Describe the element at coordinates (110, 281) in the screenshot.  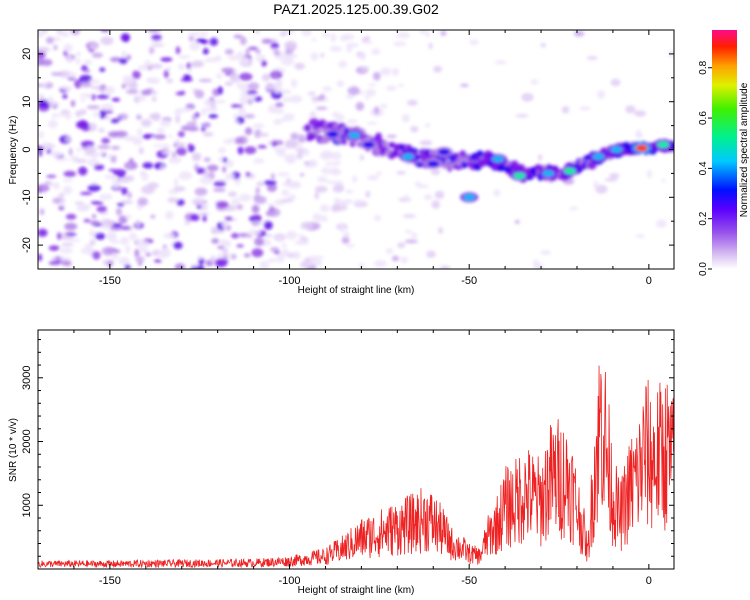
I see `x-tick-label: -150` at that location.